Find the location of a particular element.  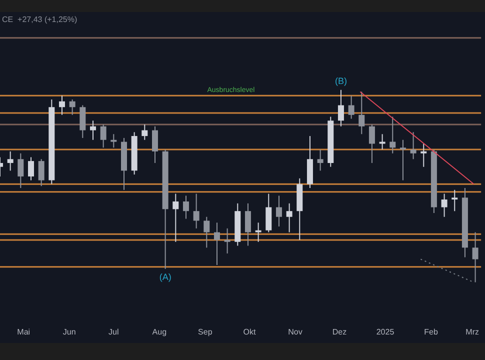

x-tick-label: 2025 is located at coordinates (385, 331).